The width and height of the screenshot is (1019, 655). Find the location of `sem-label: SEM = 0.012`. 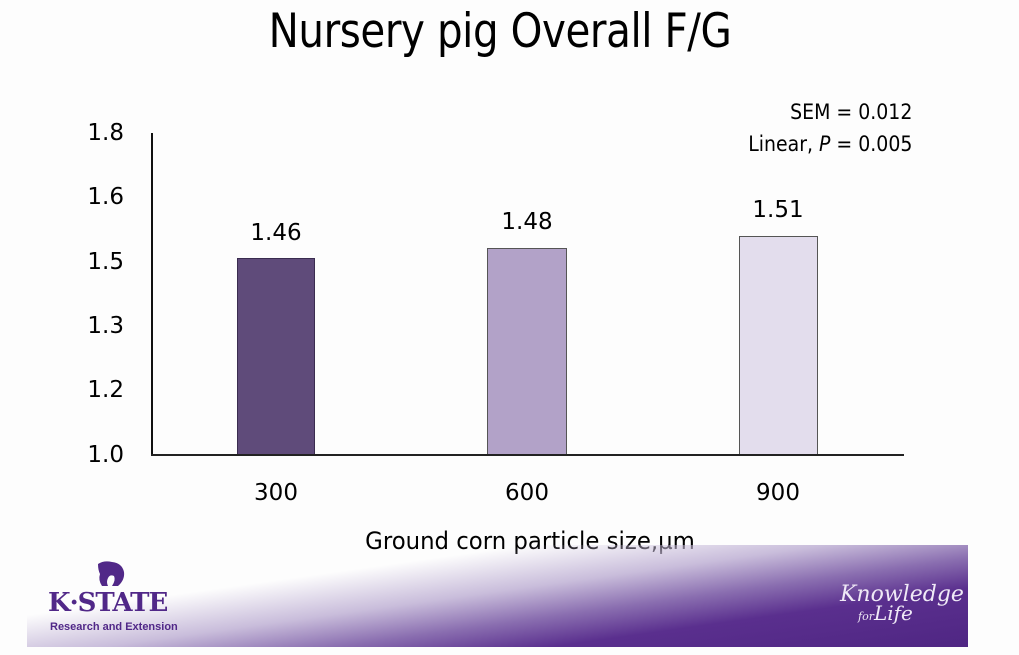

sem-label: SEM = 0.012 is located at coordinates (850, 112).